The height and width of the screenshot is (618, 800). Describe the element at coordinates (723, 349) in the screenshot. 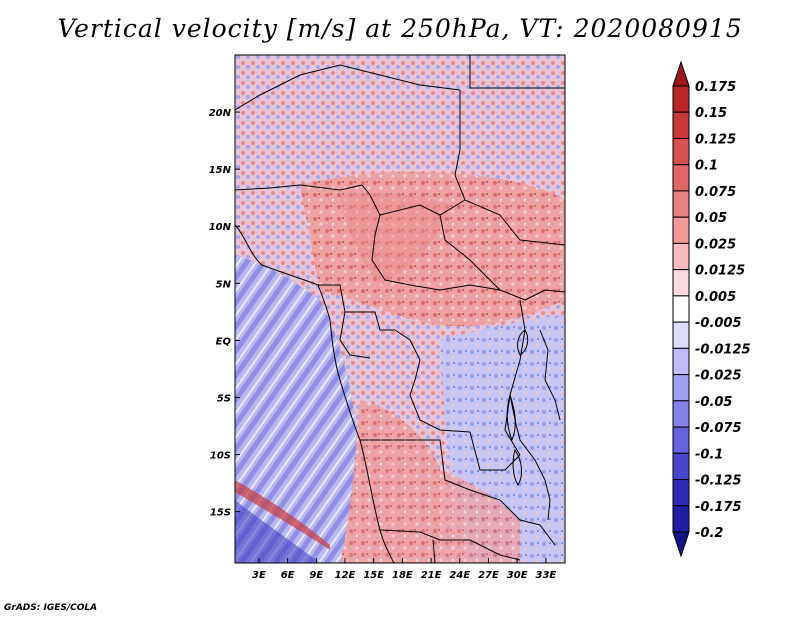

I see `colorbar-level-label: -0.0125` at that location.